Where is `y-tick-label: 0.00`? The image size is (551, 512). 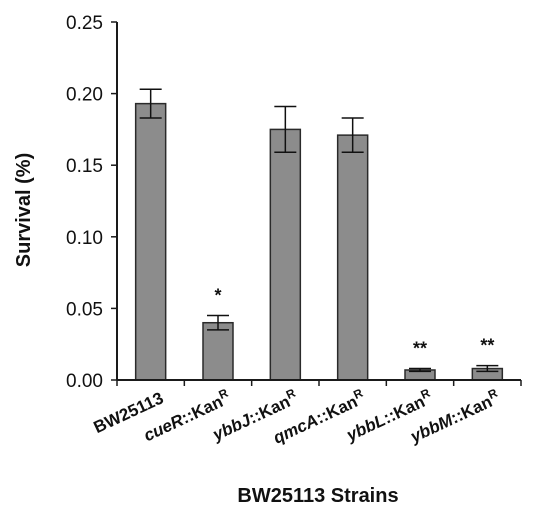 y-tick-label: 0.00 is located at coordinates (84, 381).